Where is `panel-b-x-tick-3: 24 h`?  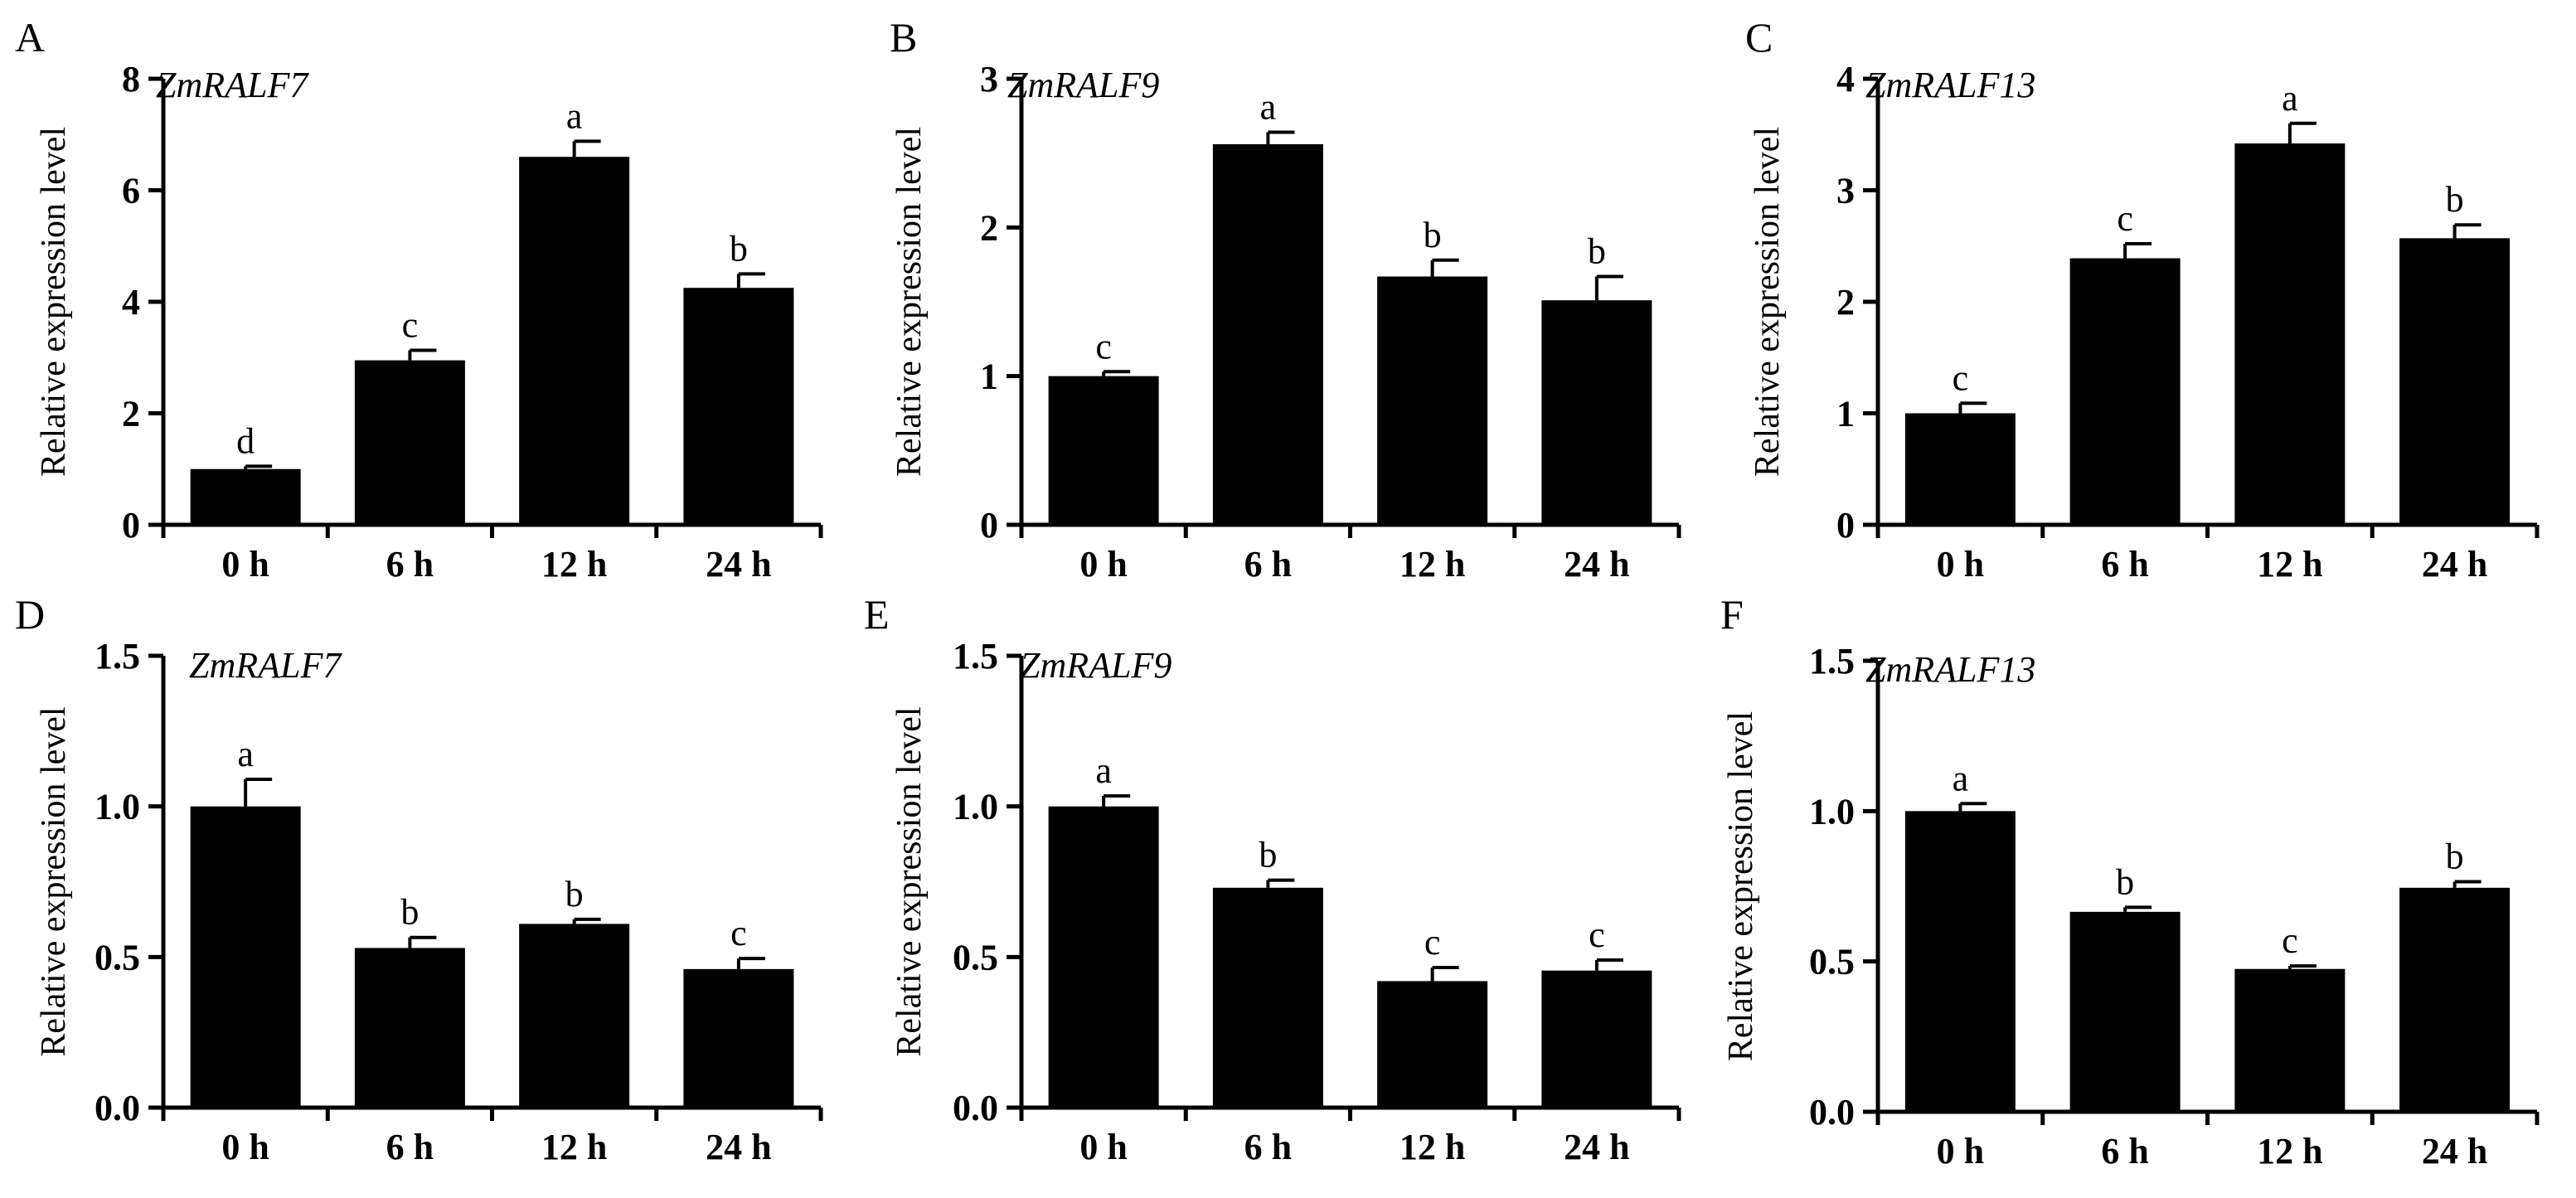 panel-b-x-tick-3: 24 h is located at coordinates (1596, 564).